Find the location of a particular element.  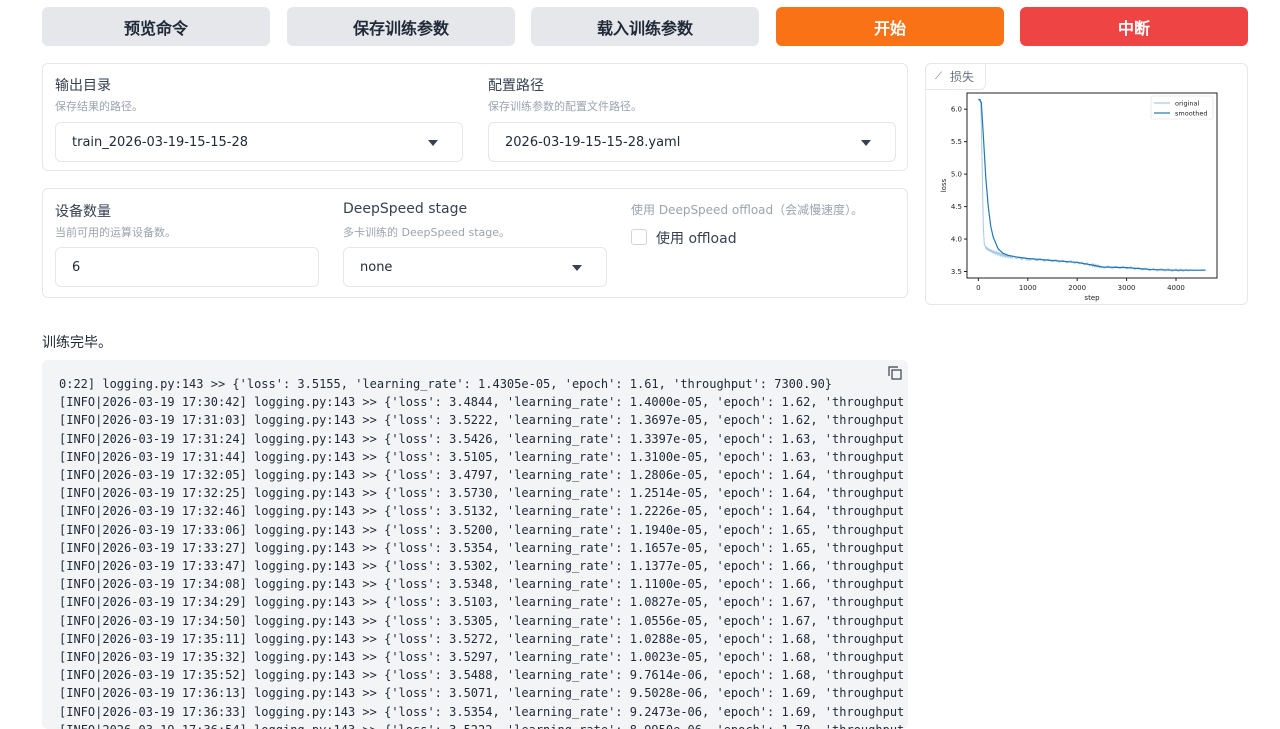

y-tick-label: 4.5 is located at coordinates (956, 207).